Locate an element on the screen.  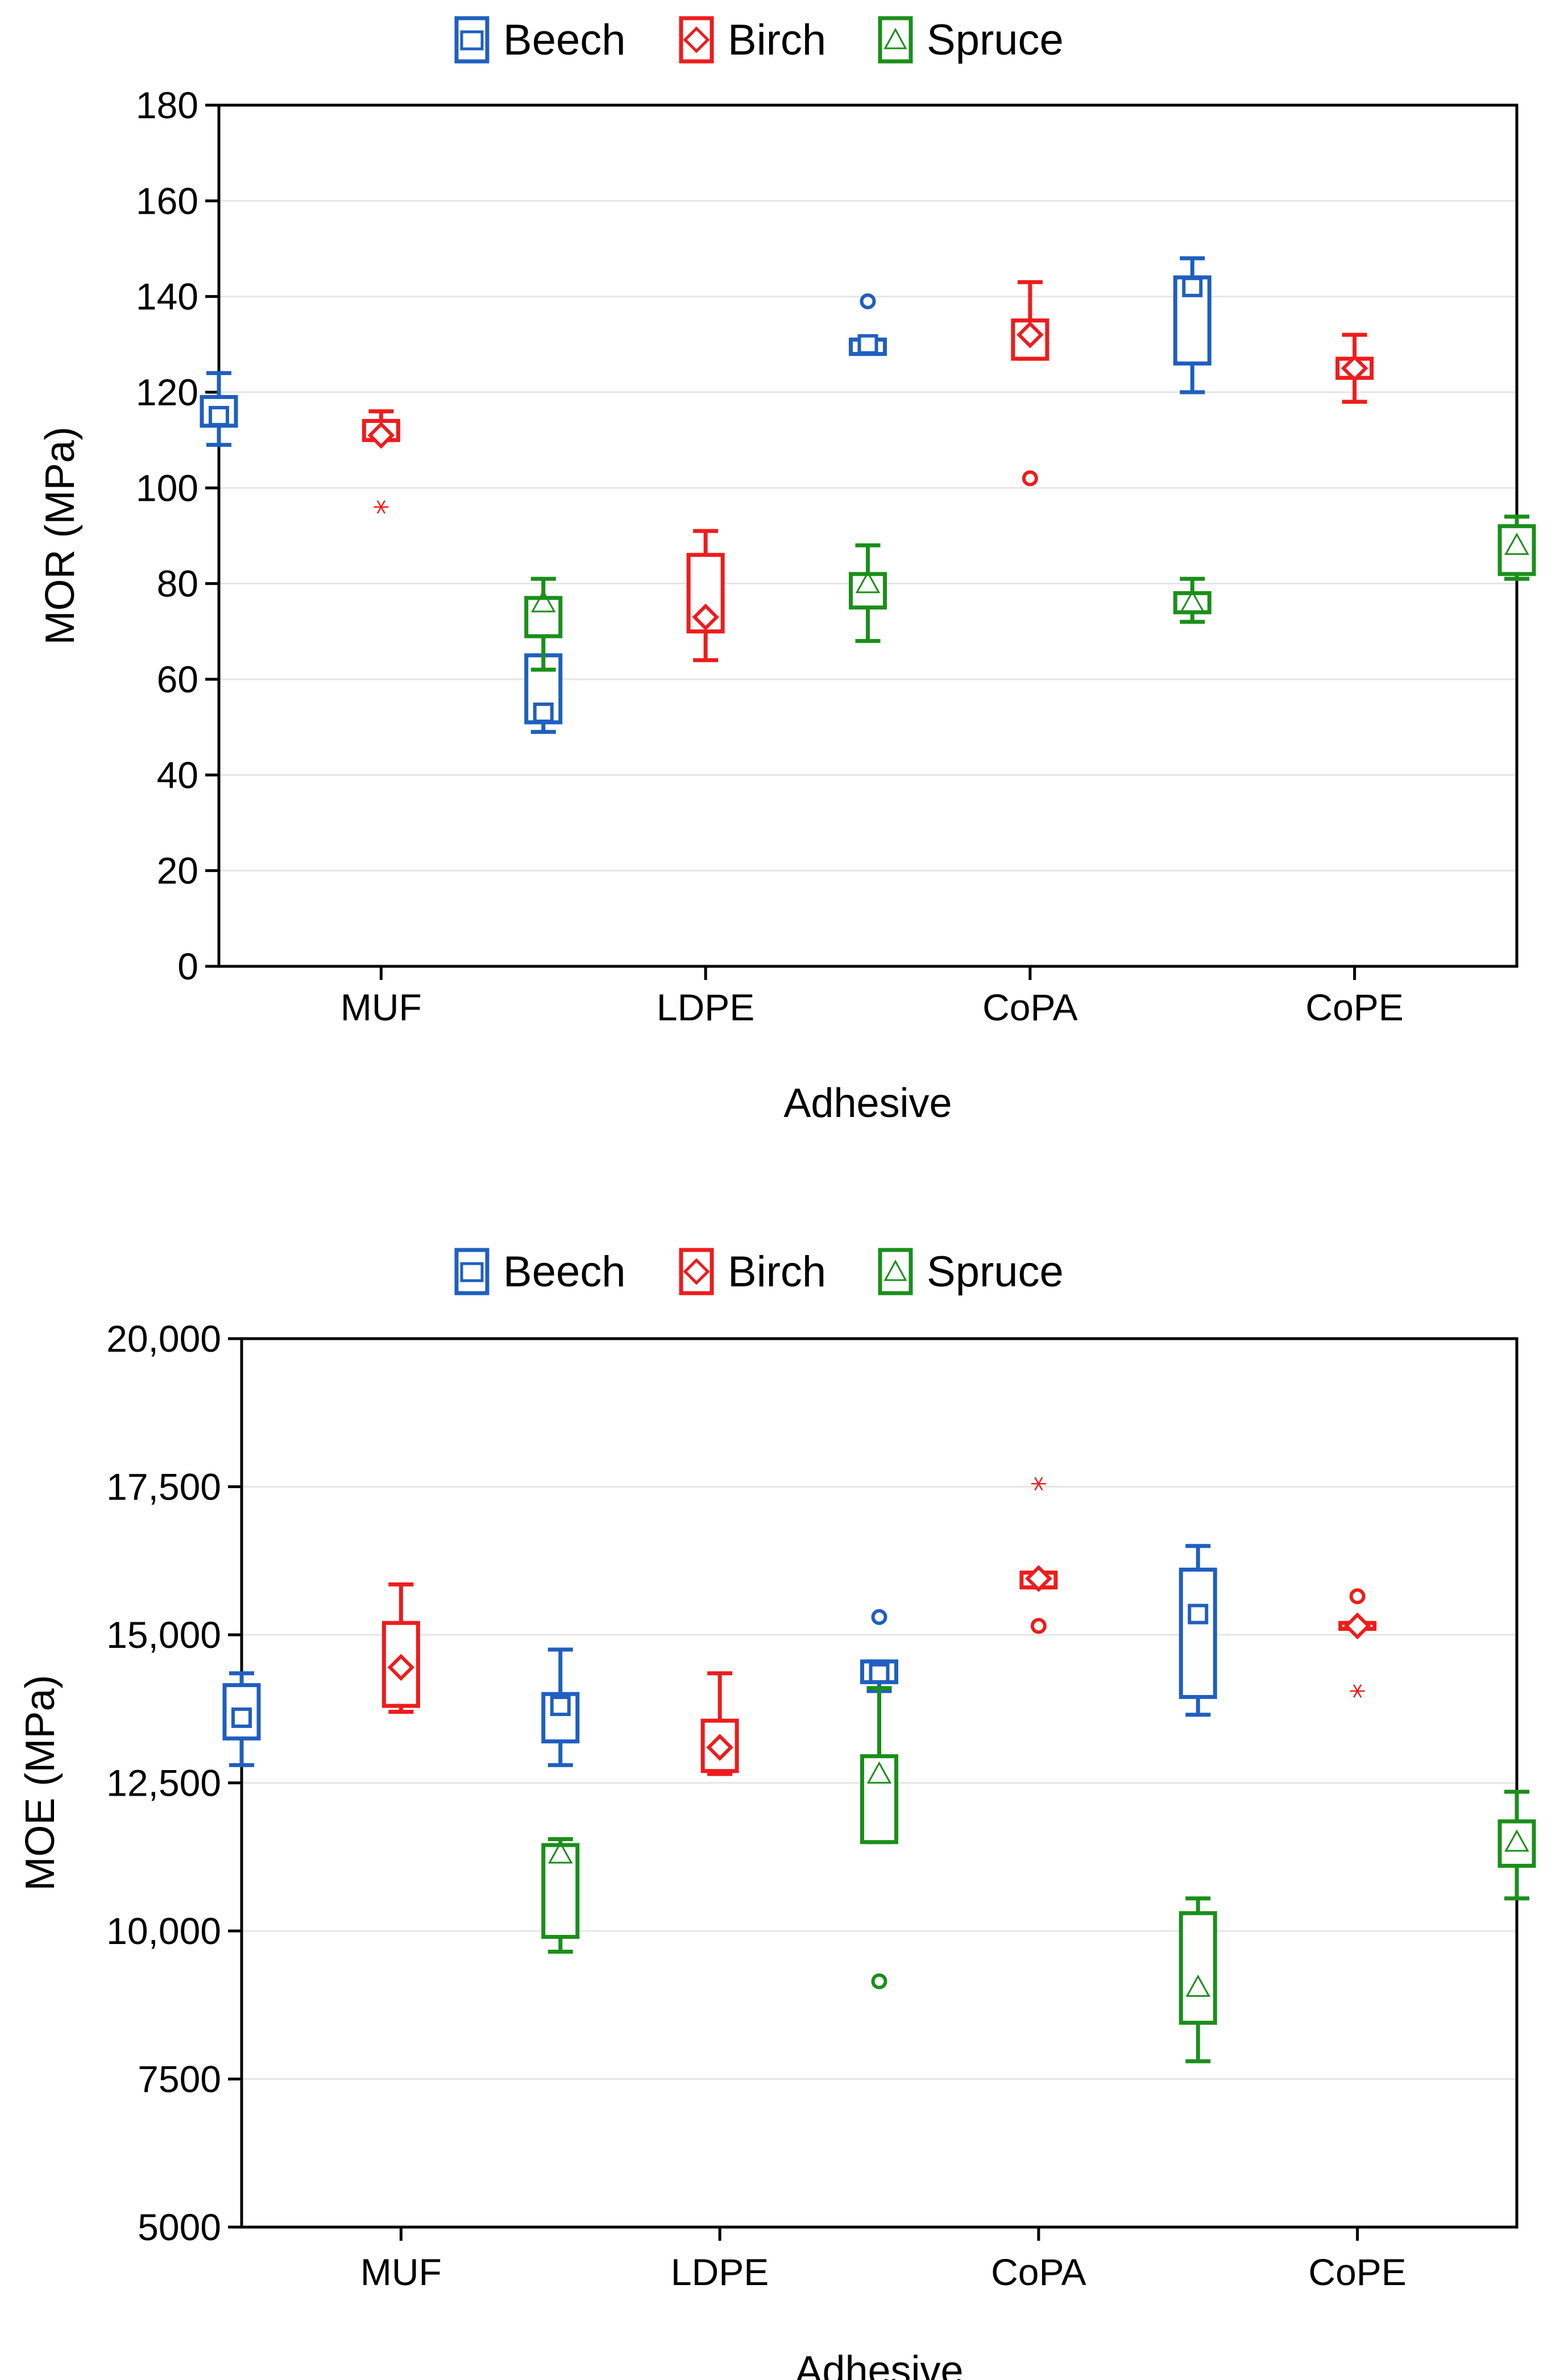
y-tick-label: 160 is located at coordinates (167, 201).